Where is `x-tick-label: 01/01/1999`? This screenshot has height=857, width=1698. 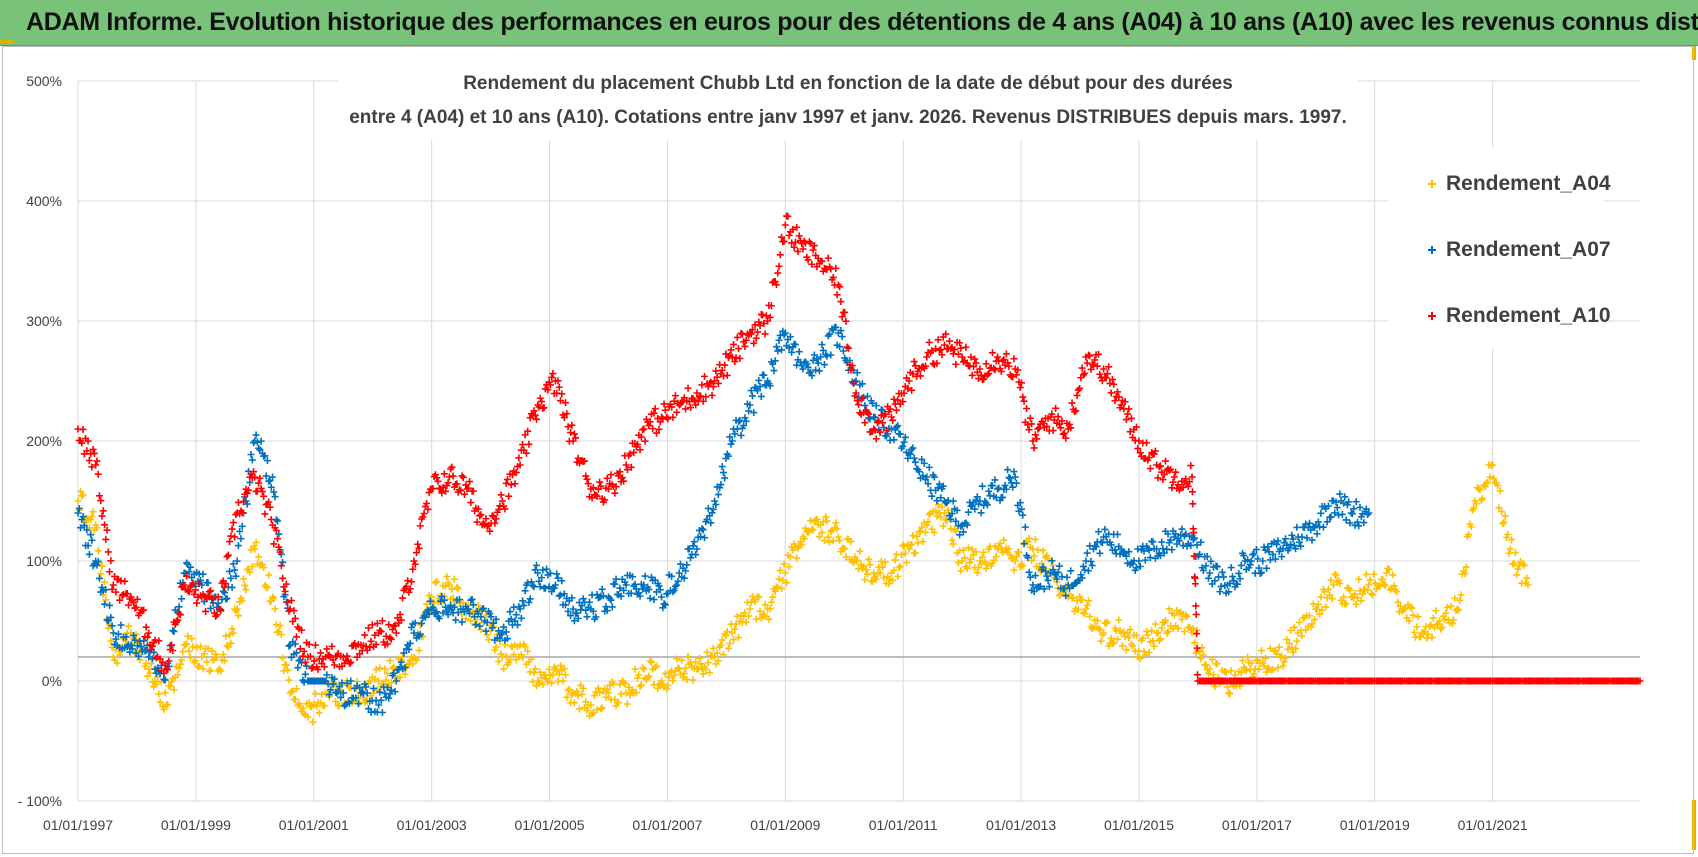
x-tick-label: 01/01/1999 is located at coordinates (196, 825).